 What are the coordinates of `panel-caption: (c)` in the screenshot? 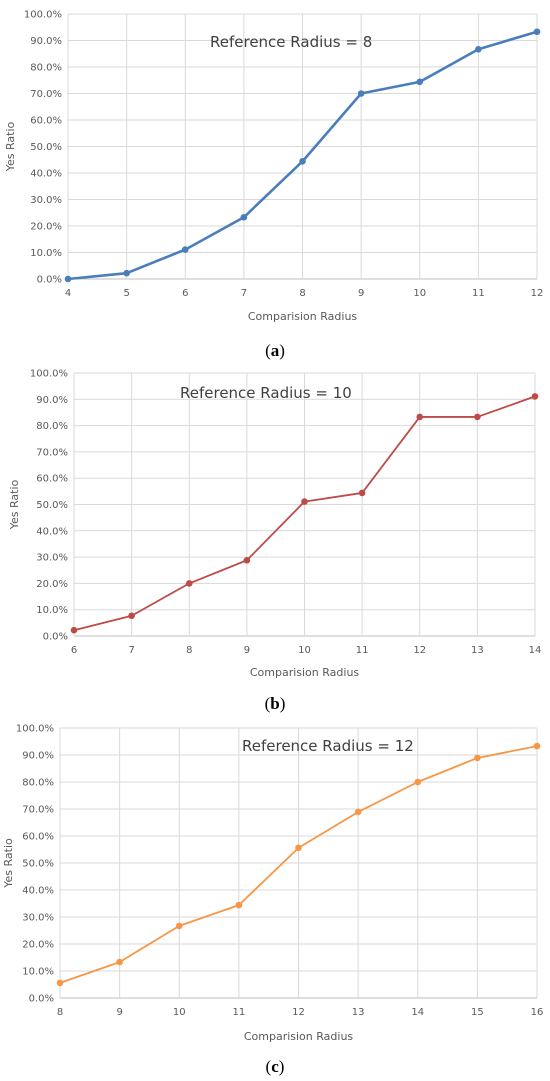 It's located at (275, 1066).